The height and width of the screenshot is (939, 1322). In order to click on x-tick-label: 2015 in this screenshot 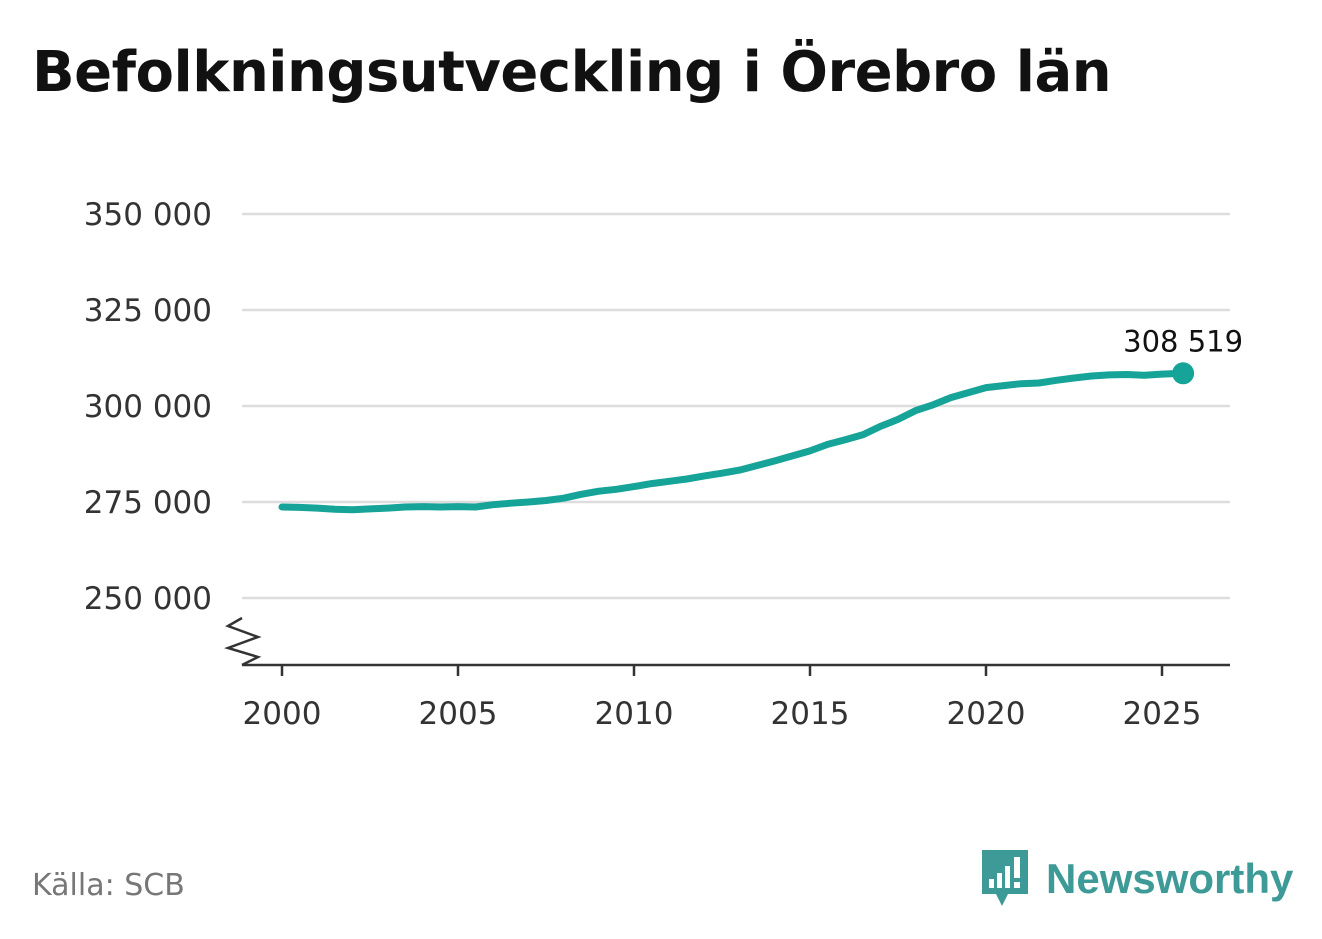, I will do `click(810, 714)`.